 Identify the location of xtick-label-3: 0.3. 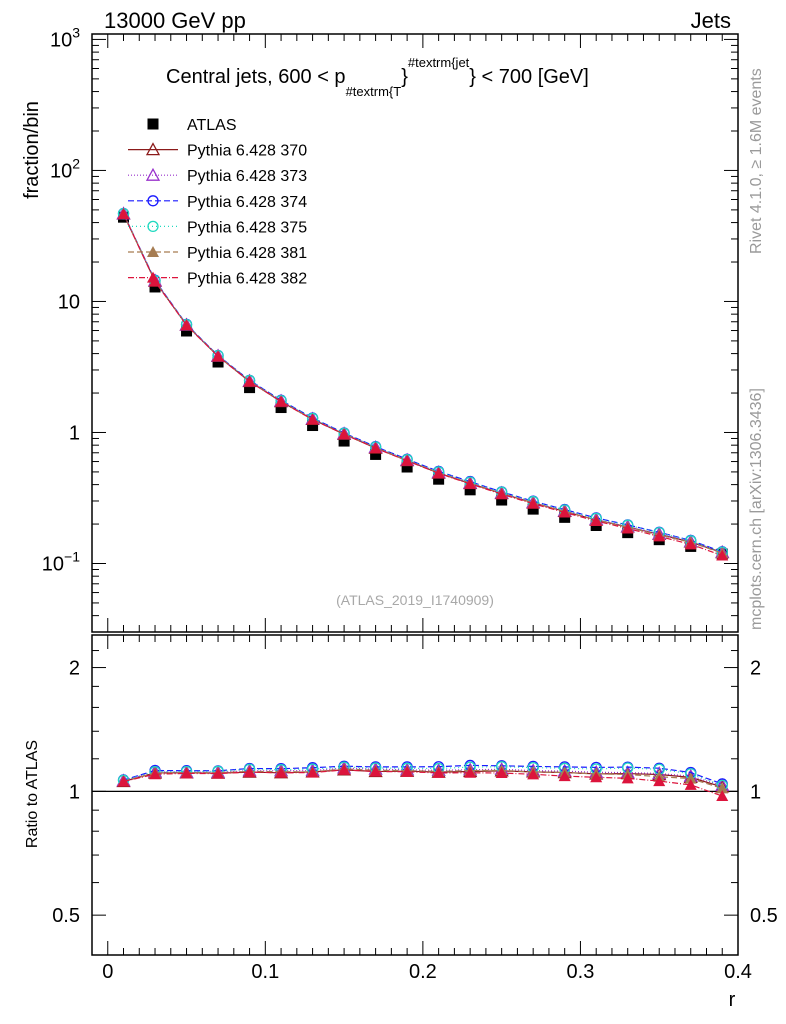
(581, 972).